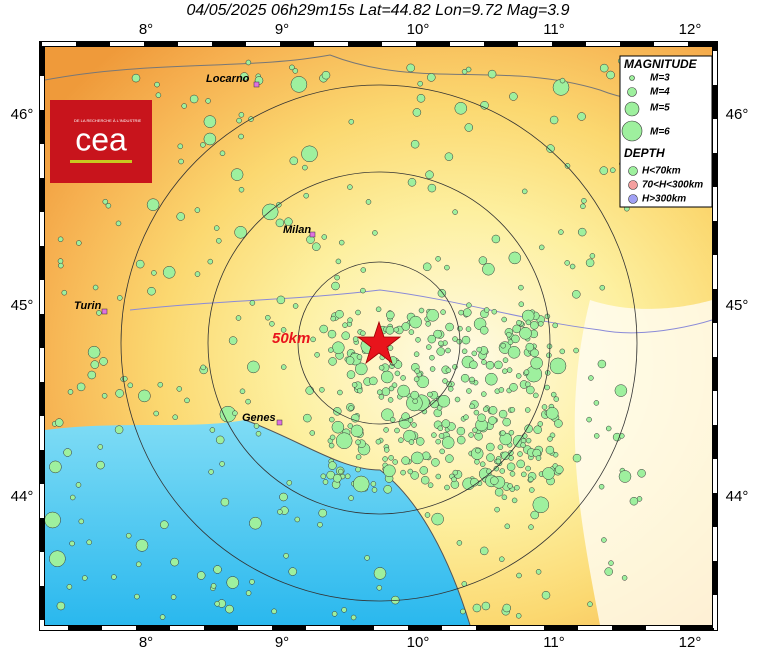  I want to click on lon-label: 8°, so click(146, 642).